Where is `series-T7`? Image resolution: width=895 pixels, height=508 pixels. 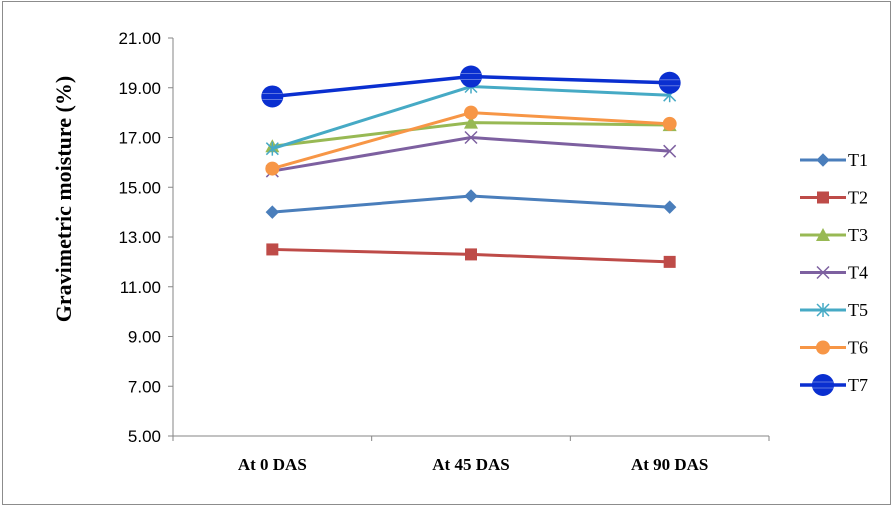 series-T7 is located at coordinates (471, 86).